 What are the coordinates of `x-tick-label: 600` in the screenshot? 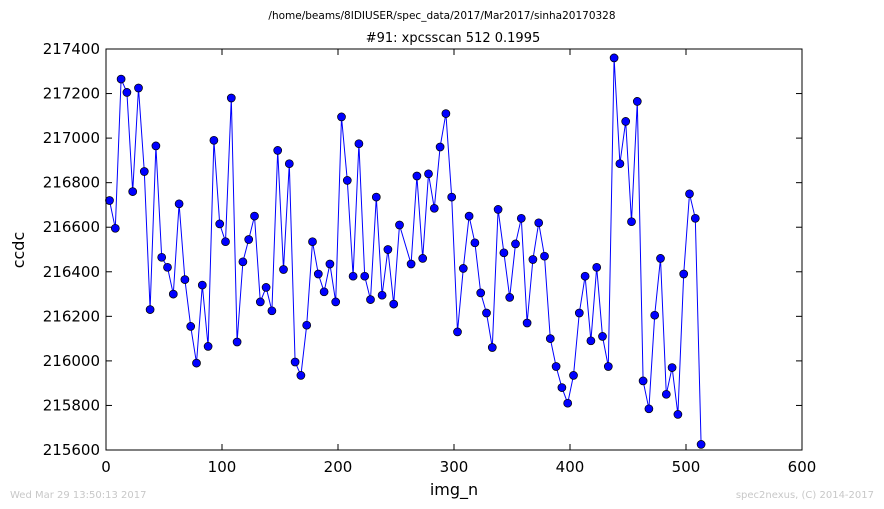 It's located at (802, 467).